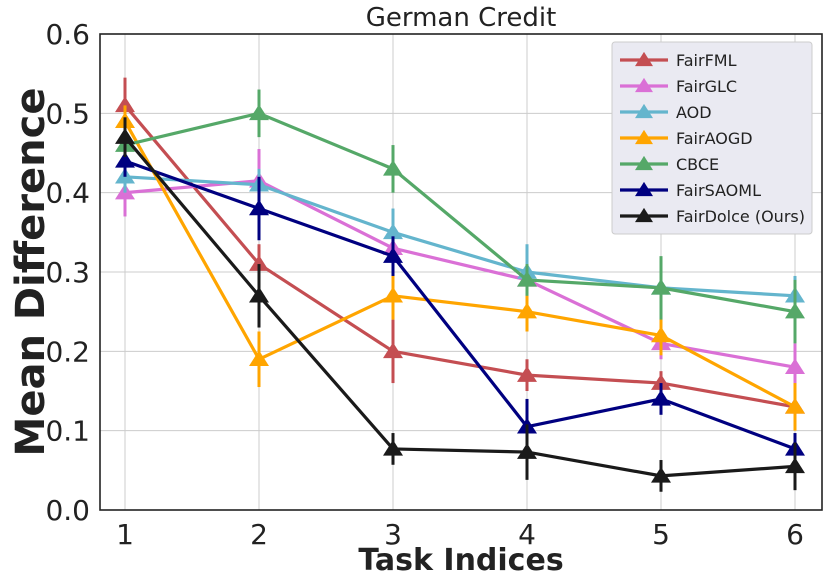 The height and width of the screenshot is (582, 830). Describe the element at coordinates (706, 60) in the screenshot. I see `legend-label: FairFML` at that location.